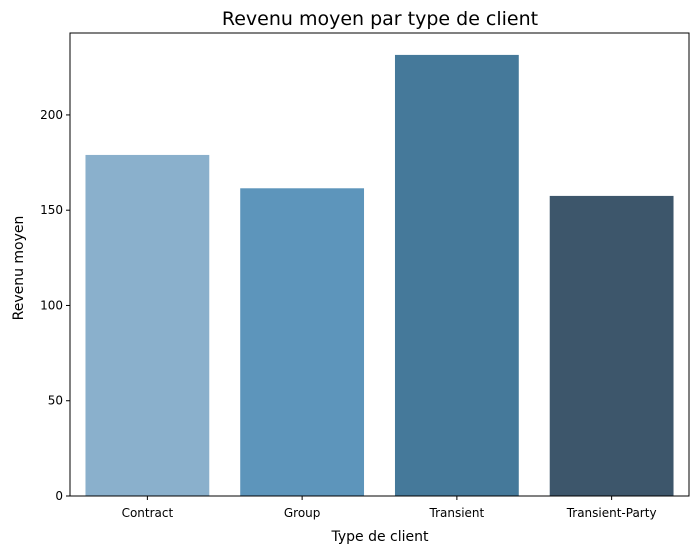 The width and height of the screenshot is (699, 553). Describe the element at coordinates (55, 401) in the screenshot. I see `y-tick-label: 50` at that location.